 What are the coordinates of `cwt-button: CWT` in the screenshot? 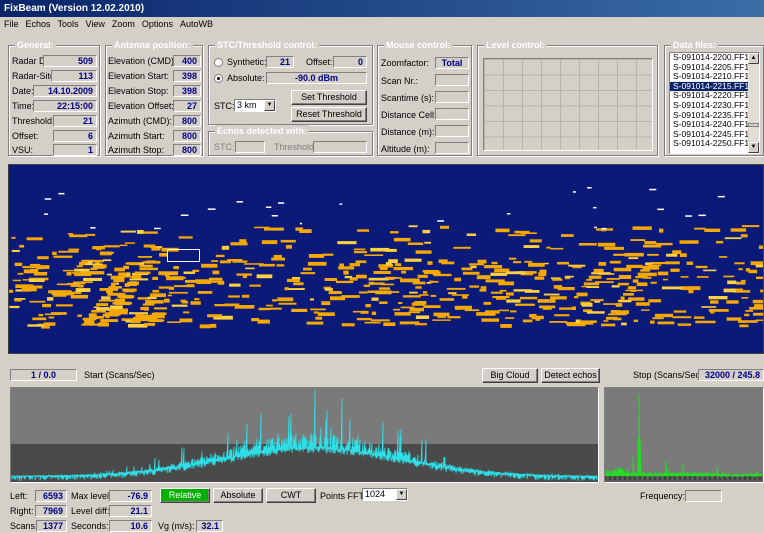 It's located at (291, 495).